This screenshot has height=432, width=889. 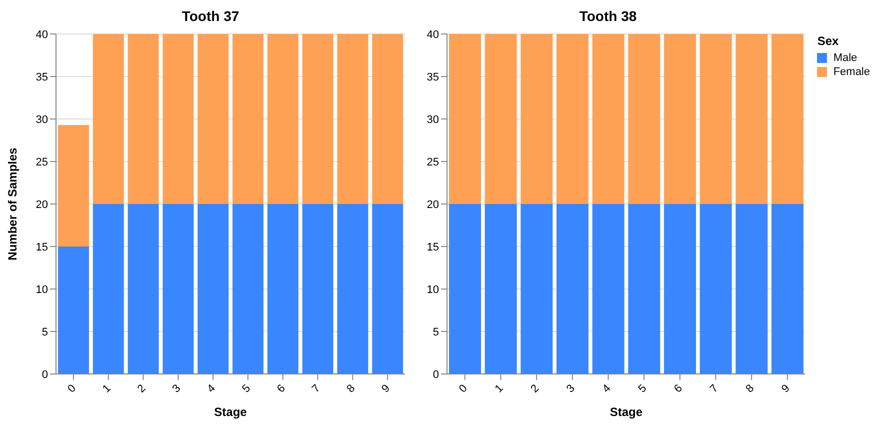 I want to click on chart-title: Tooth 38, so click(x=608, y=17).